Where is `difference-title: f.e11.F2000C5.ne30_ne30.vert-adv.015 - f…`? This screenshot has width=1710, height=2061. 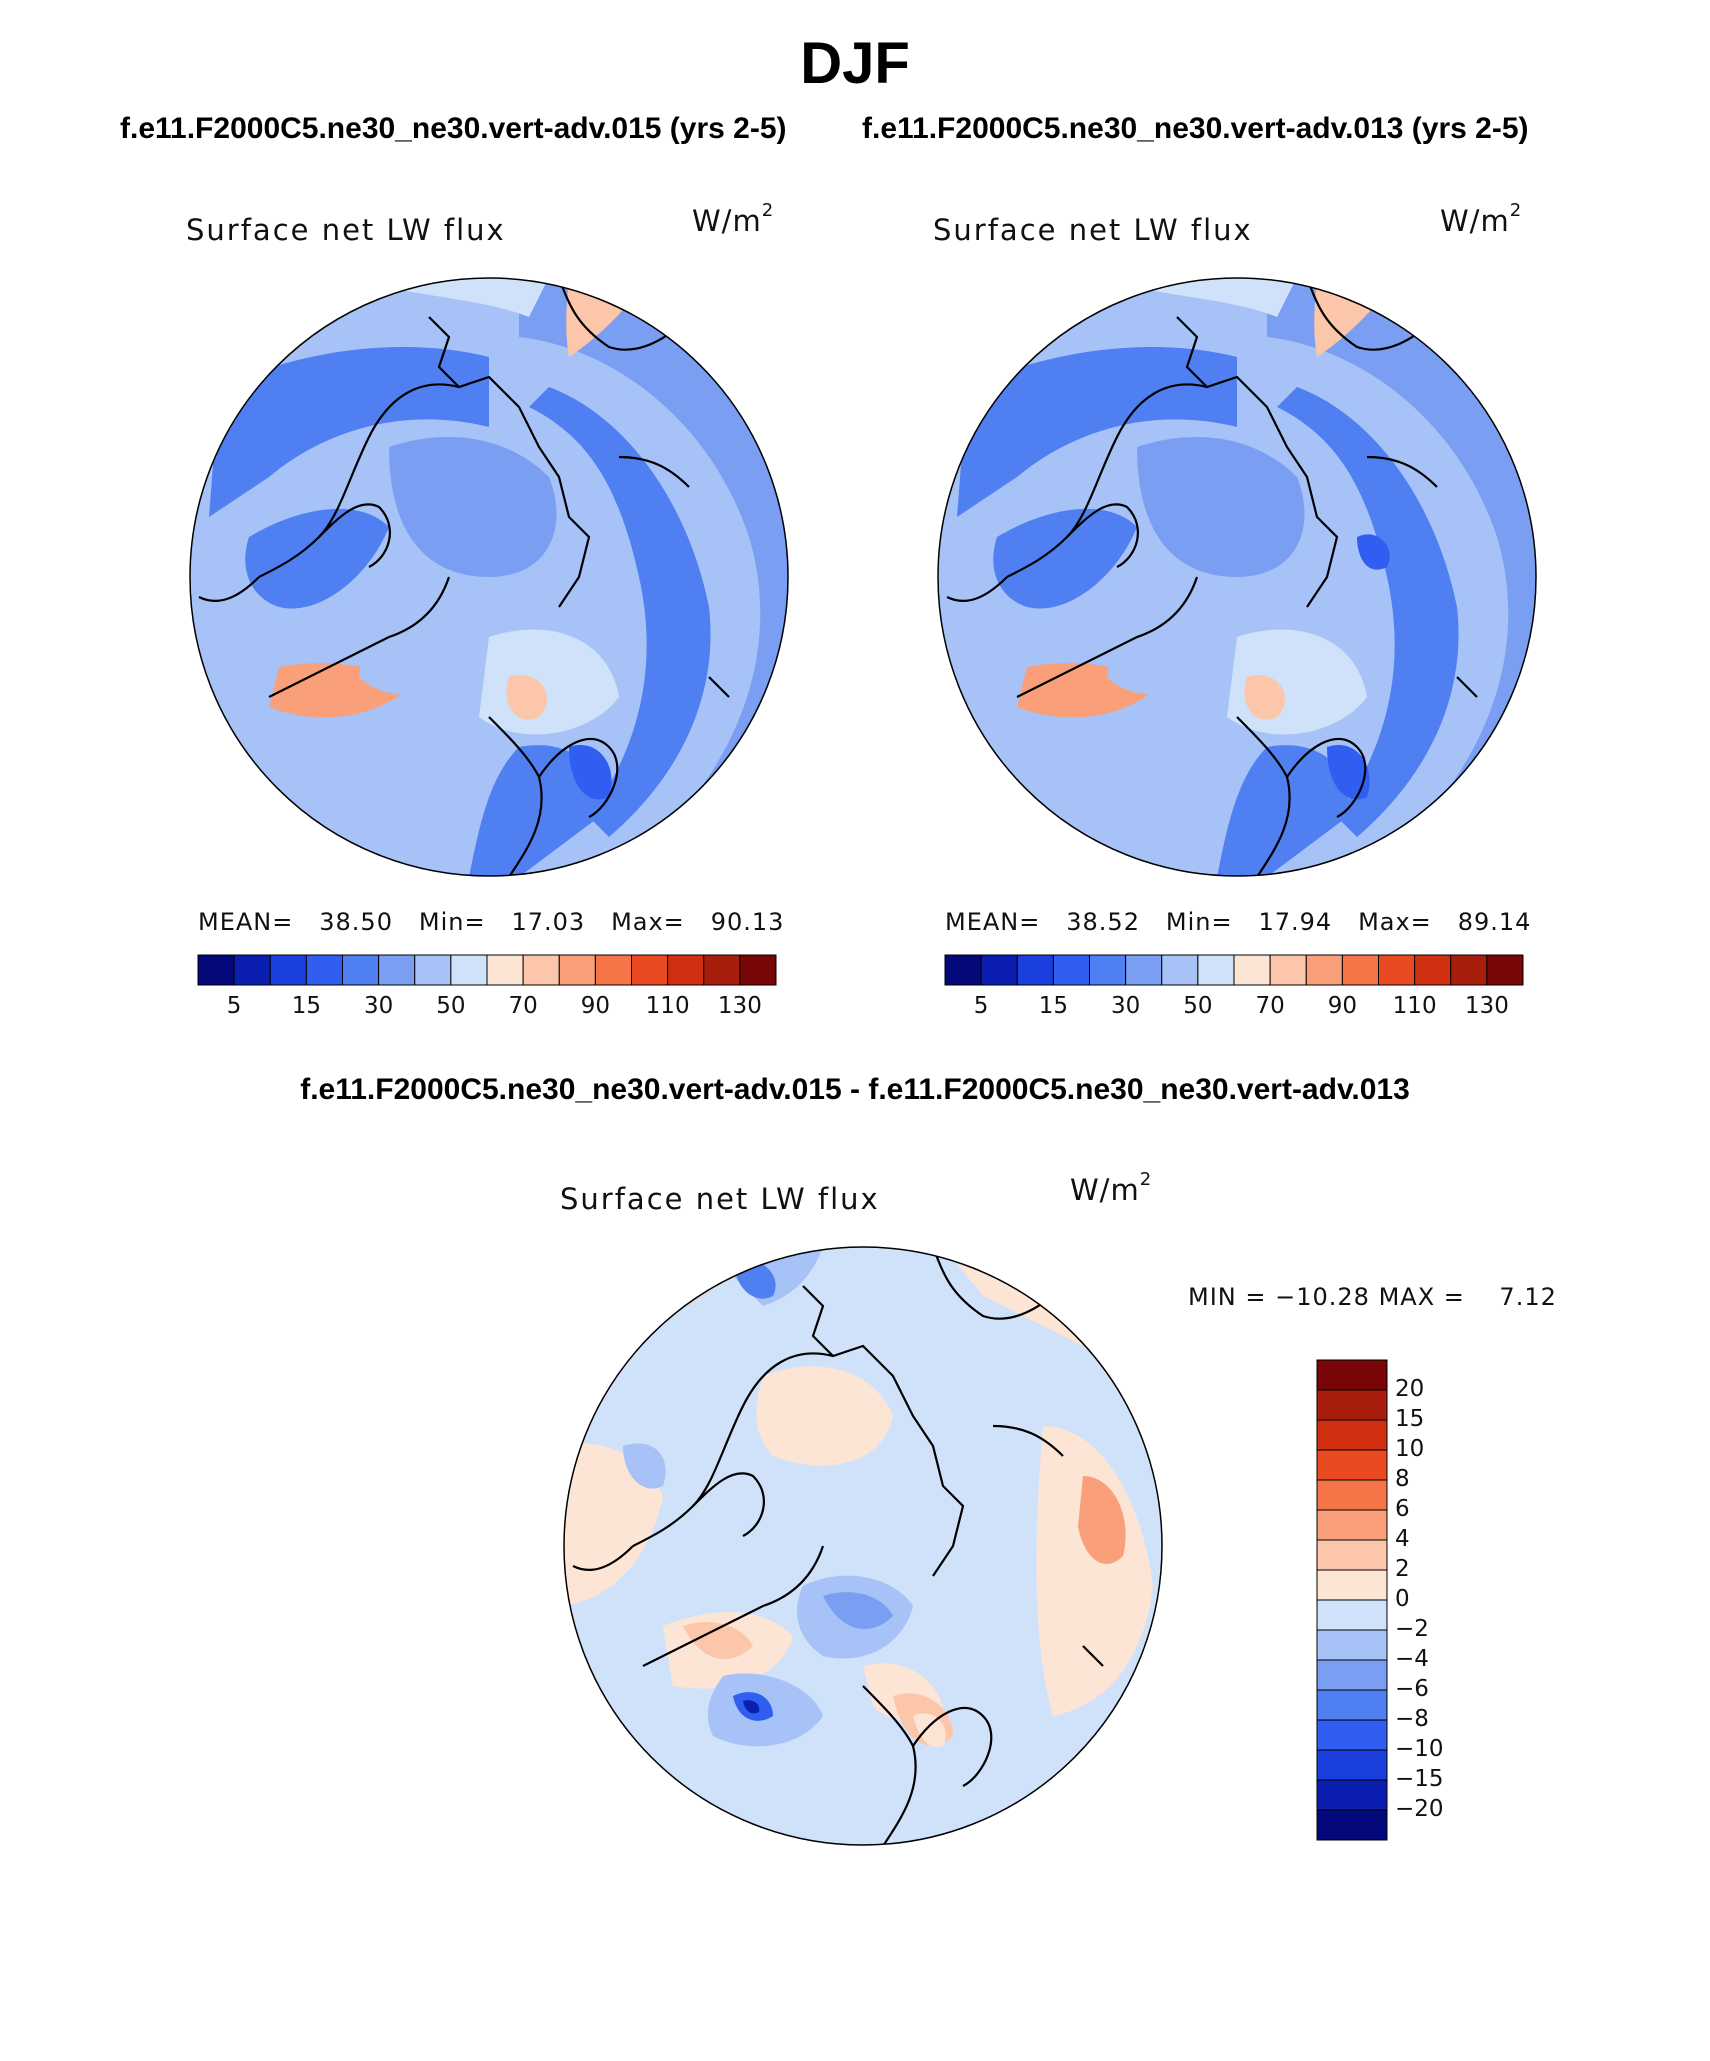 difference-title: f.e11.F2000C5.ne30_ne30.vert-adv.015 - f… is located at coordinates (855, 1089).